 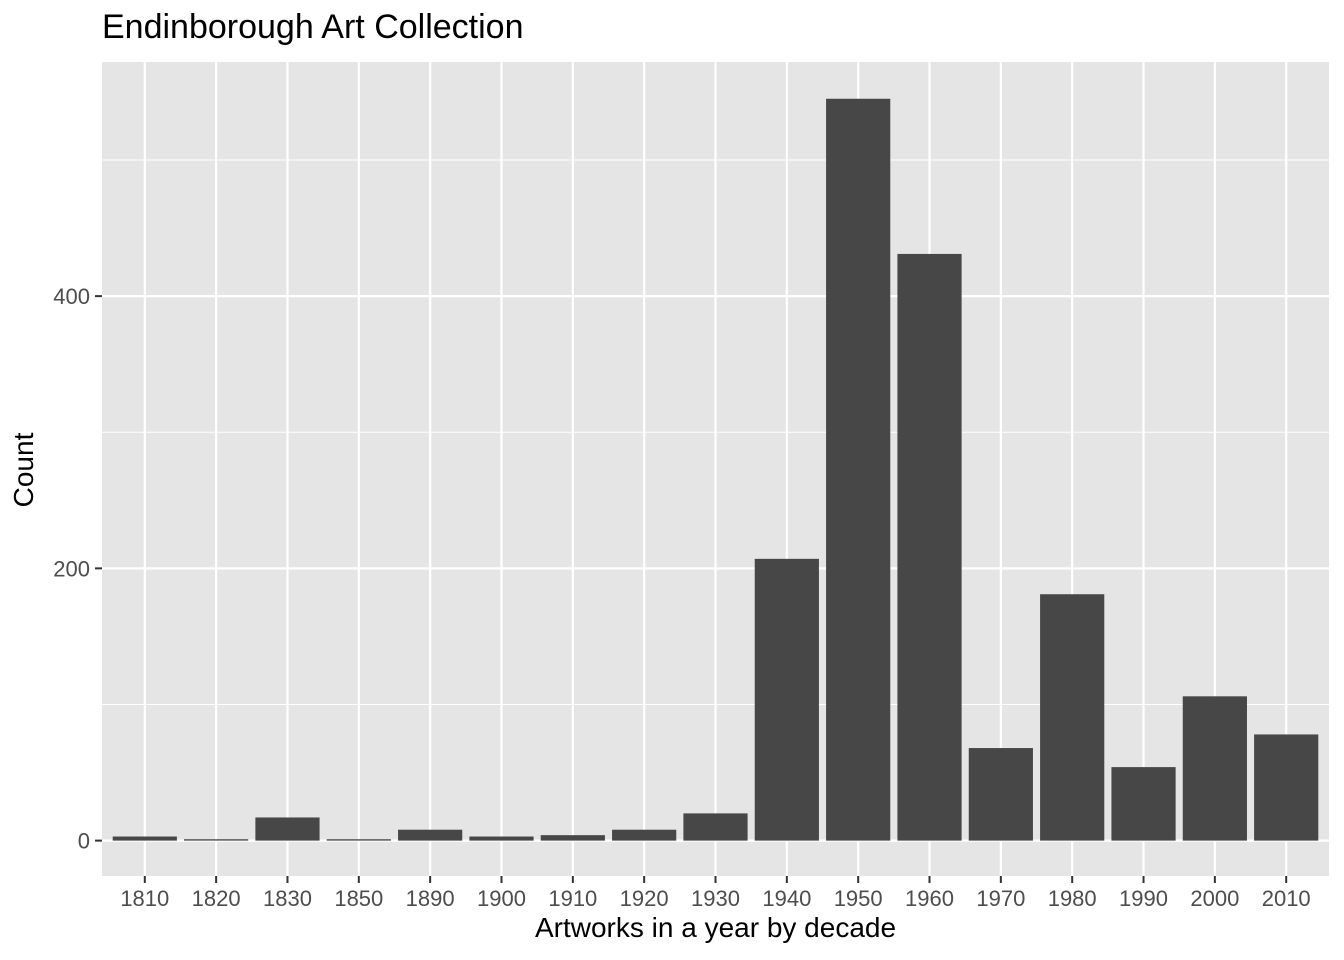 I want to click on x-tick-label: 1970, so click(x=1000, y=898).